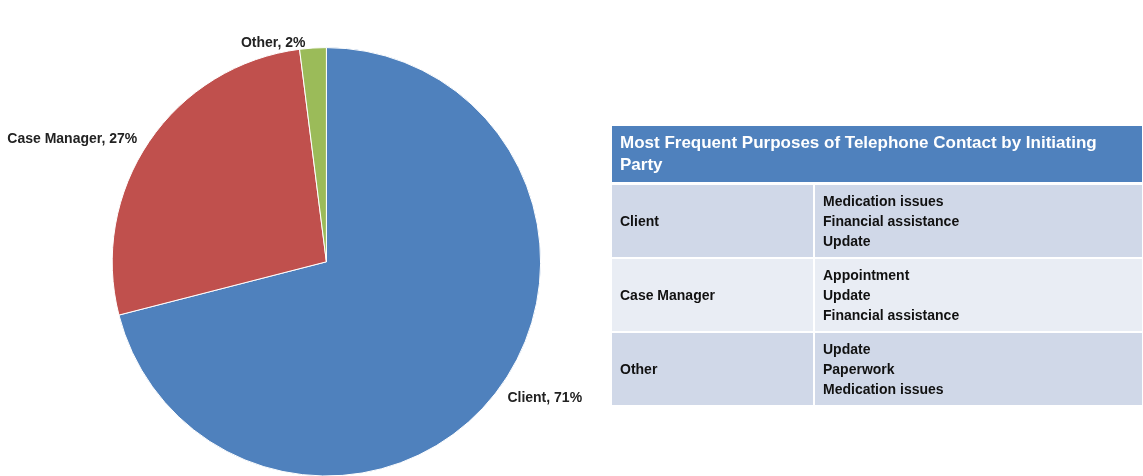 The width and height of the screenshot is (1143, 476). I want to click on text: Most Frequent Purposes of Telephone Contact by Initiating Party, so click(877, 155).